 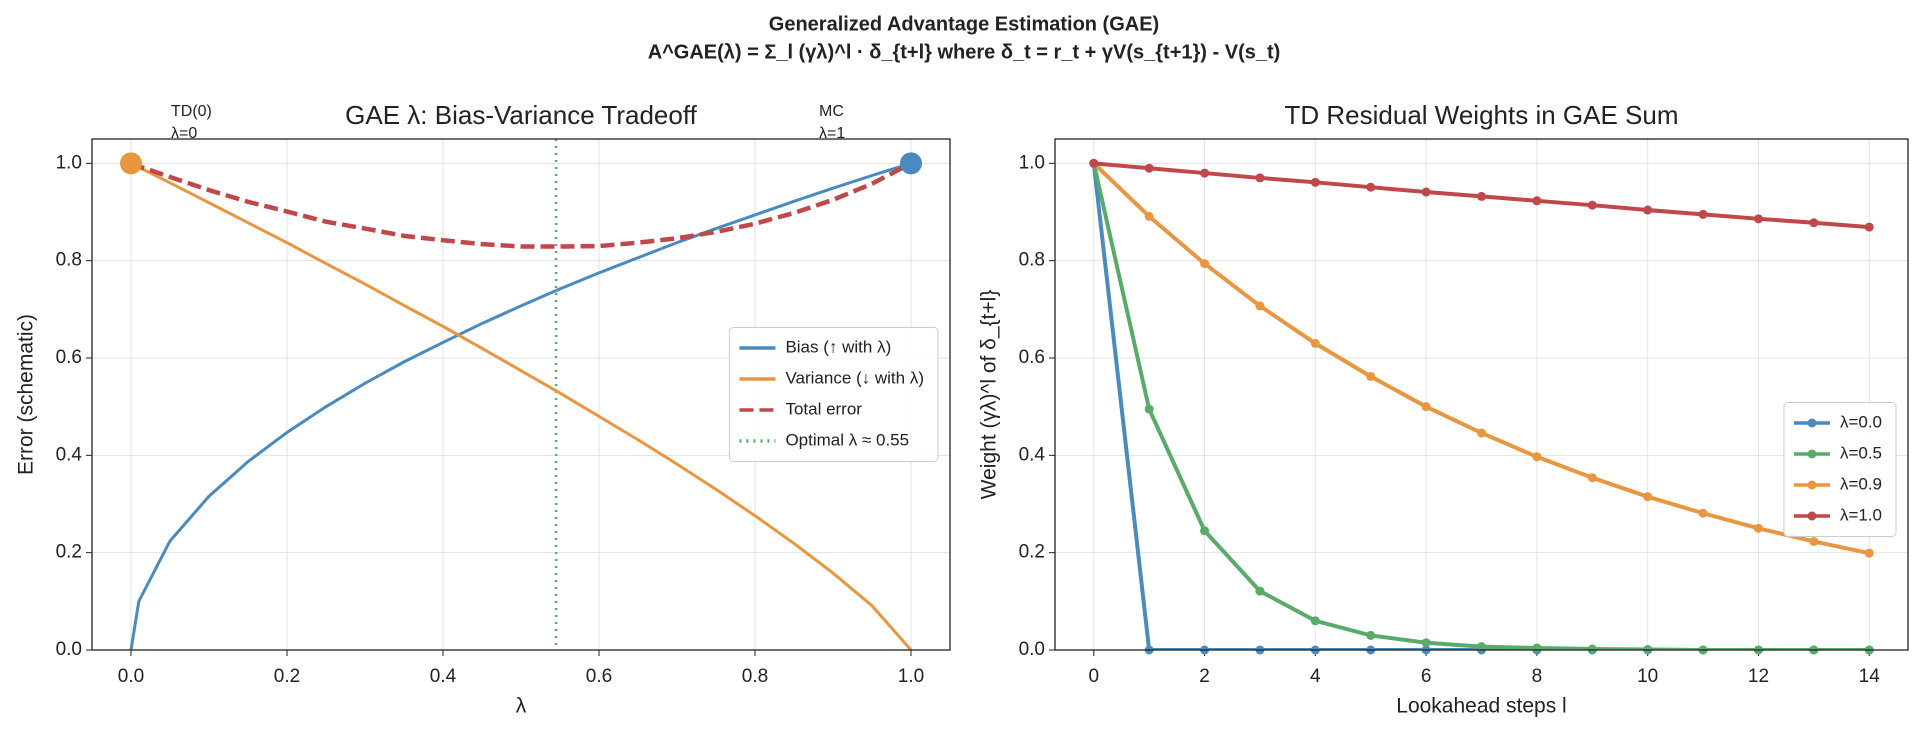 I want to click on x-axis-label: λ, so click(x=521, y=706).